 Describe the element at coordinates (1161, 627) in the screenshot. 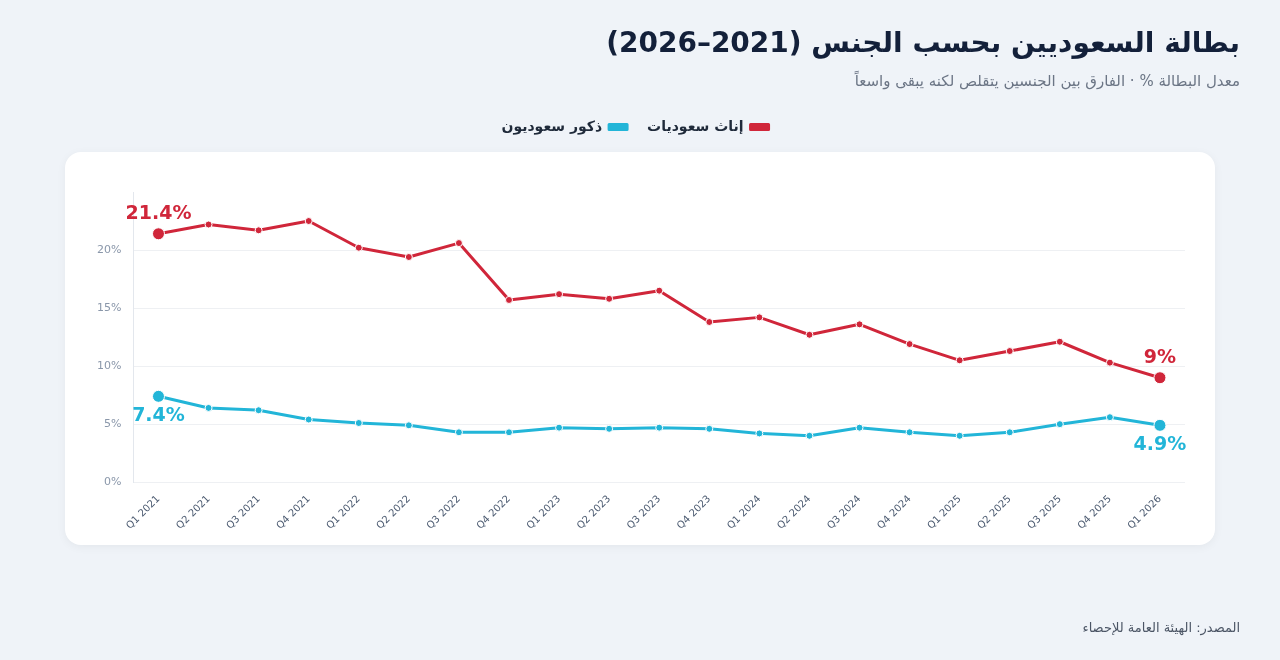

I see `text: المصدر: الهيئة العامة للإحصاء` at that location.